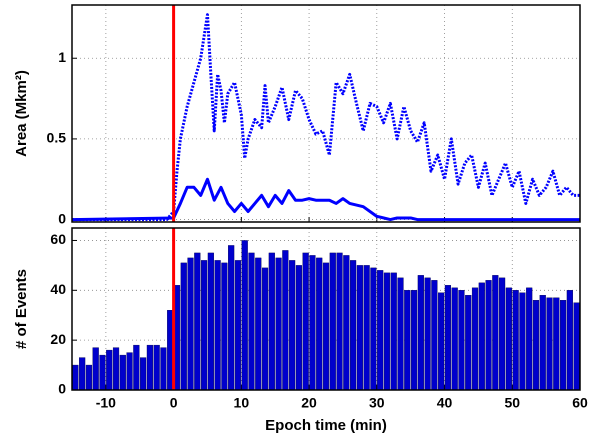  What do you see at coordinates (62, 57) in the screenshot?
I see `y-tick-label: 1` at bounding box center [62, 57].